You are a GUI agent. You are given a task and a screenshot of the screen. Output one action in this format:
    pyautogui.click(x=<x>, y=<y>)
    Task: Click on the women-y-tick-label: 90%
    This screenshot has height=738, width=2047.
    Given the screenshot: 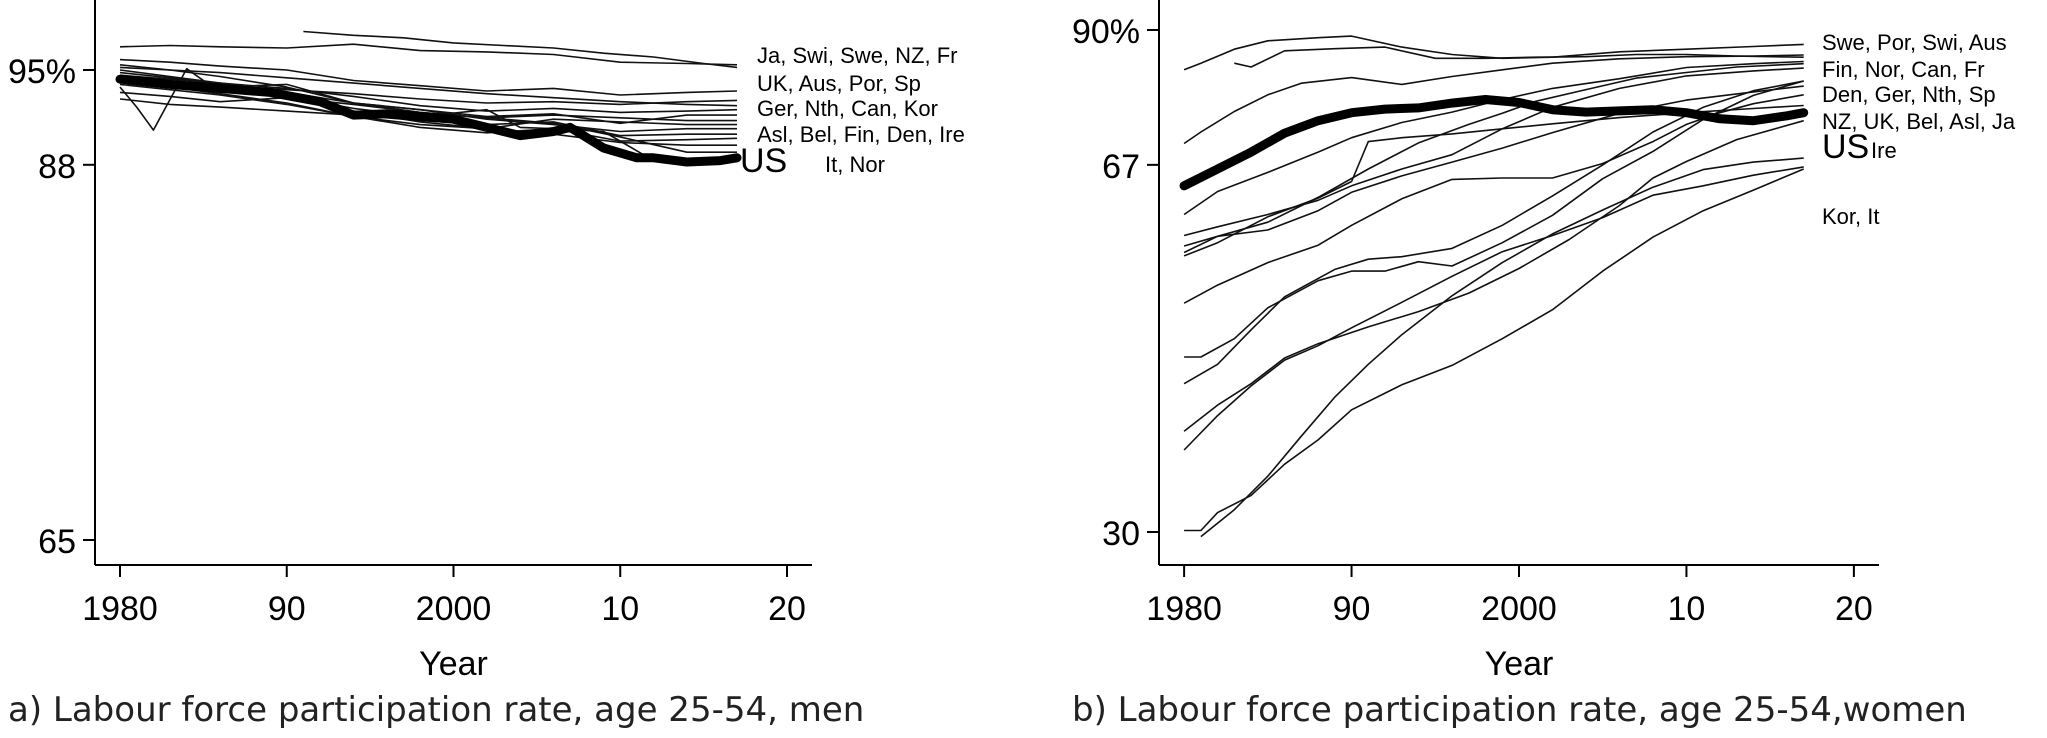 What is the action you would take?
    pyautogui.click(x=1106, y=32)
    